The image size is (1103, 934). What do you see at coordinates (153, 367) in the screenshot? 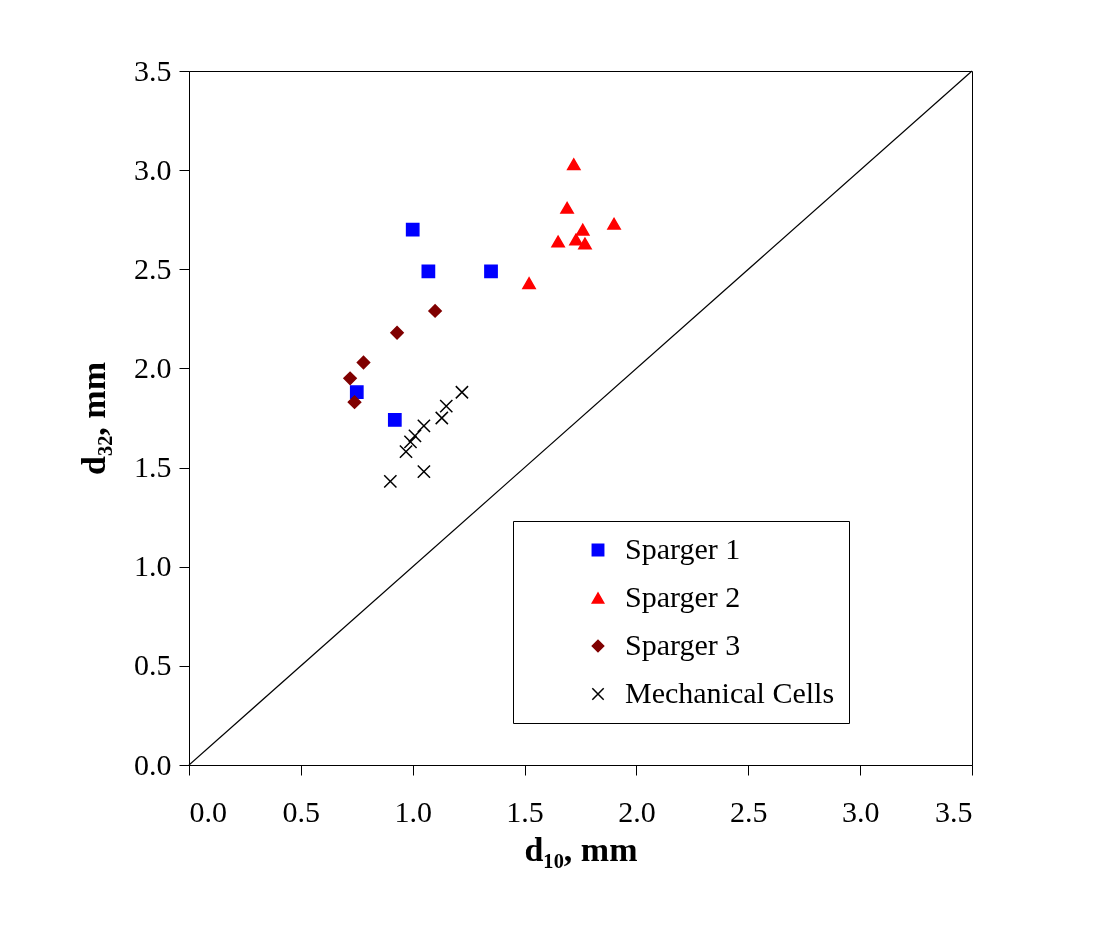
I see `y-tick-label: 2.0` at bounding box center [153, 367].